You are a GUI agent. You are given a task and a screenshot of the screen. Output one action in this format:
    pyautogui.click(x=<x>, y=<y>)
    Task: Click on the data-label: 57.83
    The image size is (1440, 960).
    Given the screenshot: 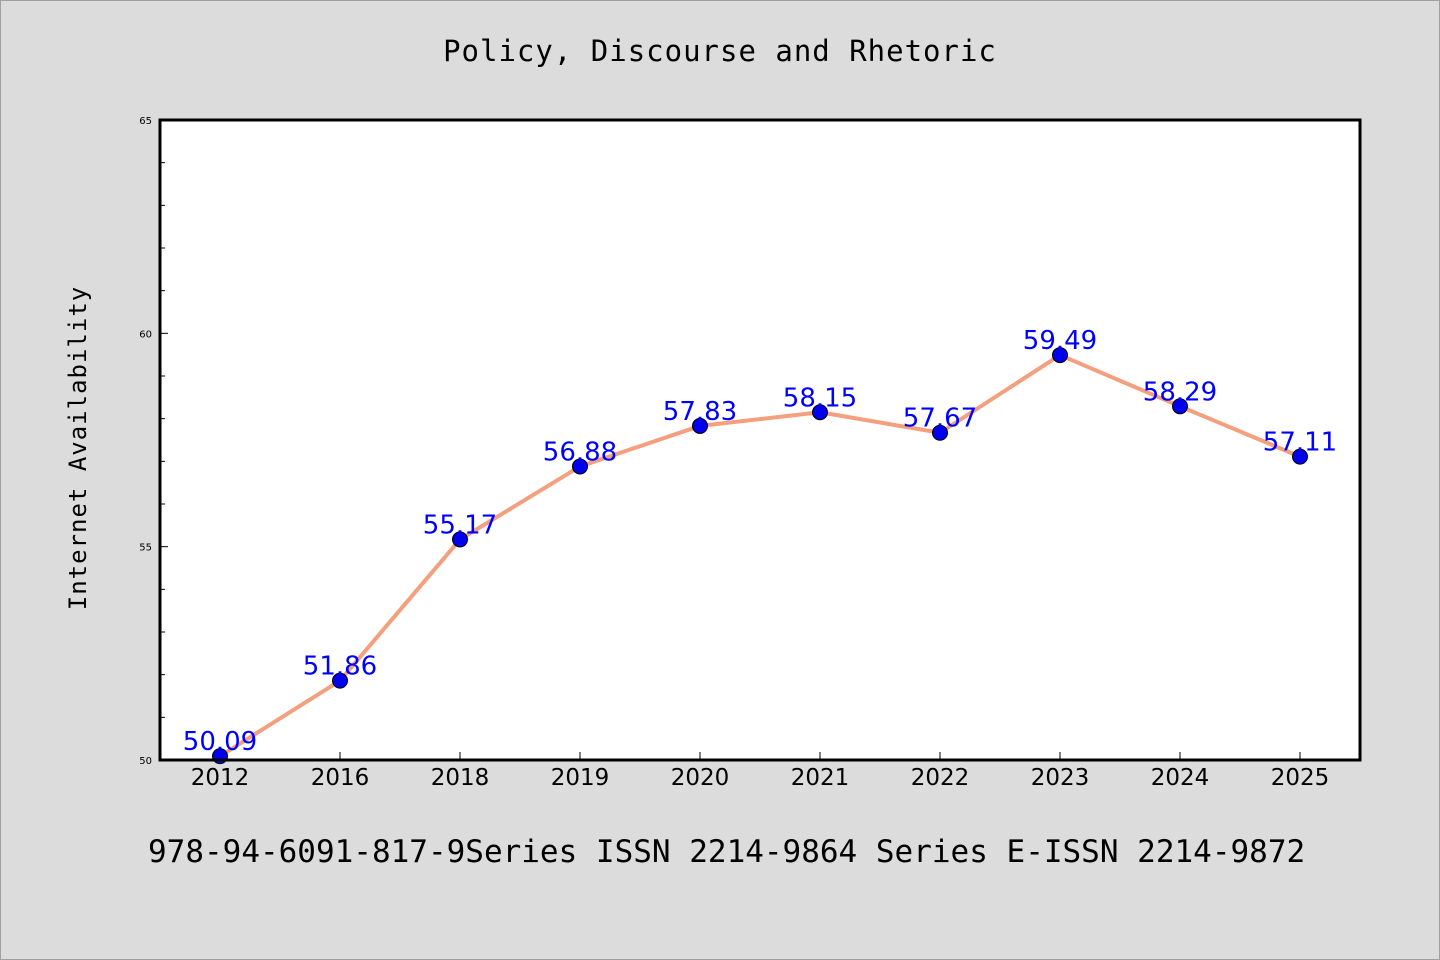 What is the action you would take?
    pyautogui.click(x=700, y=412)
    